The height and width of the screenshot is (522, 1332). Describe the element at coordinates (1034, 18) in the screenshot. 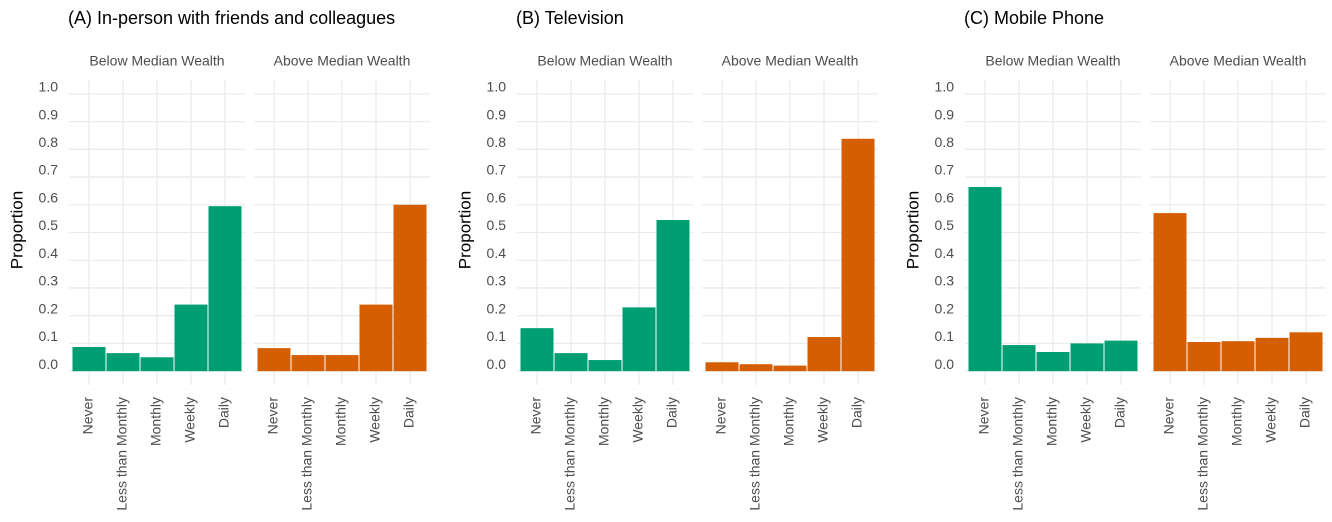

I see `panel-title: (C) Mobile Phone` at that location.